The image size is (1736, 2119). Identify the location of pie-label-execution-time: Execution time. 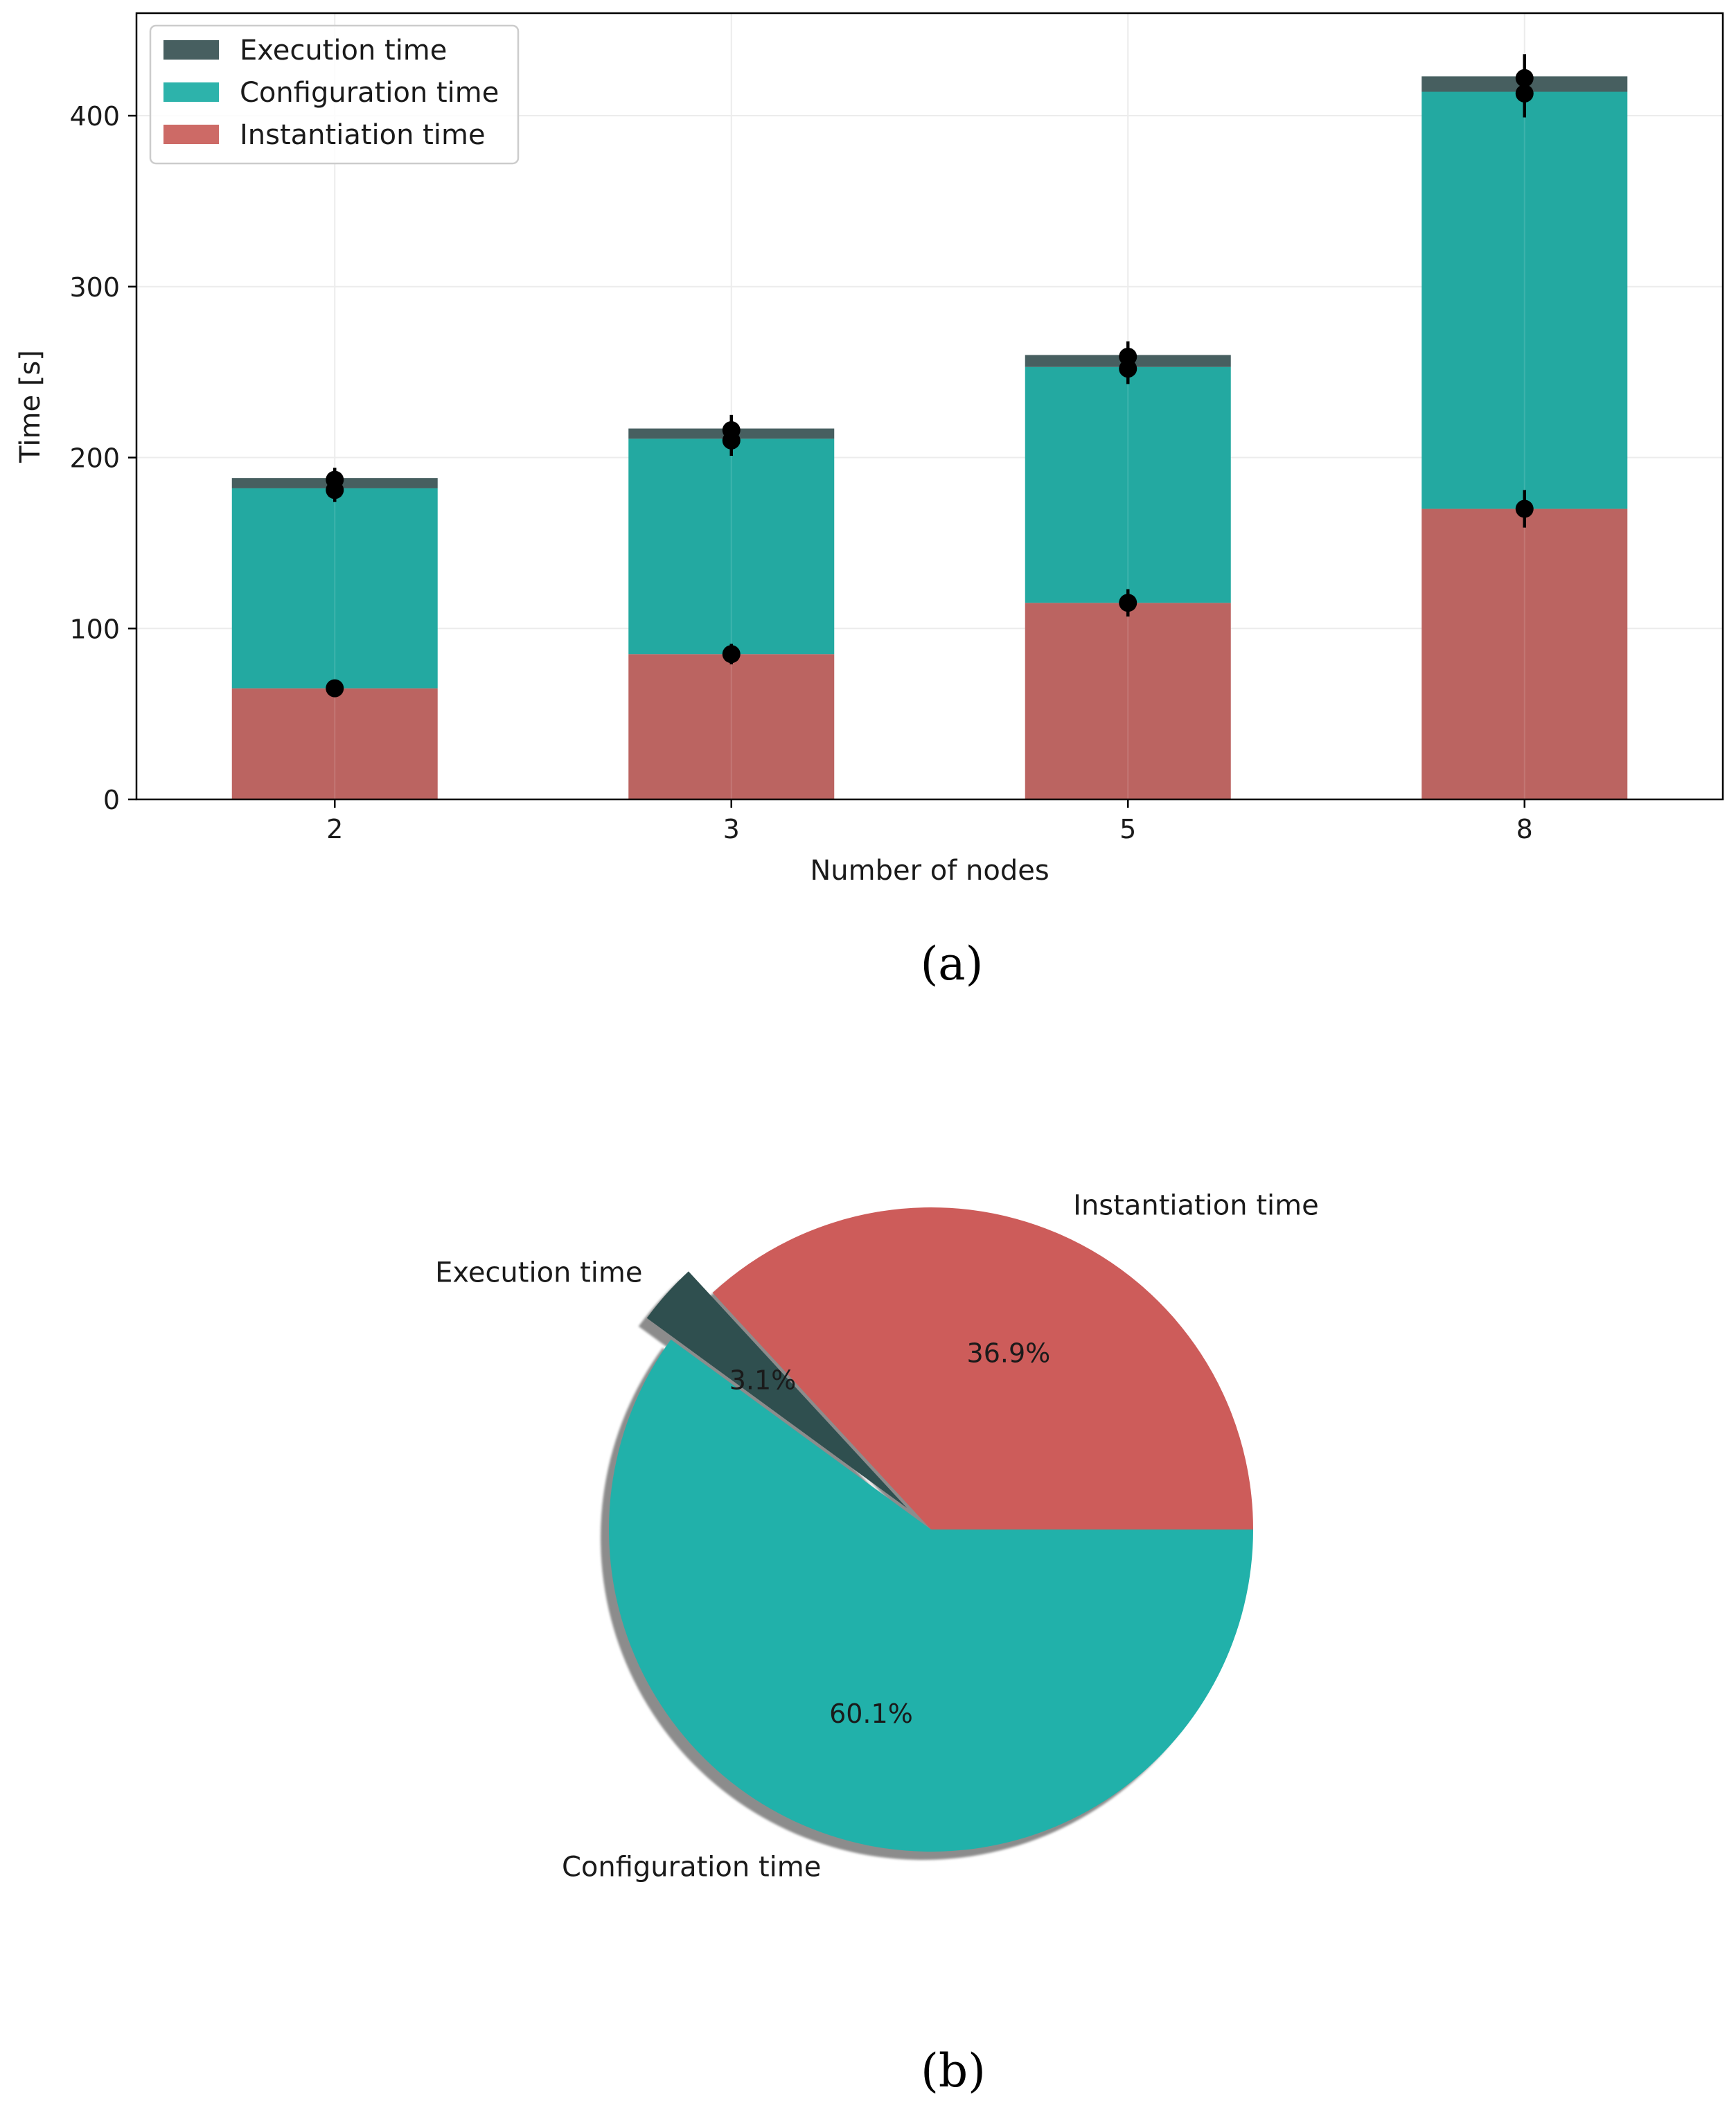
(538, 1273).